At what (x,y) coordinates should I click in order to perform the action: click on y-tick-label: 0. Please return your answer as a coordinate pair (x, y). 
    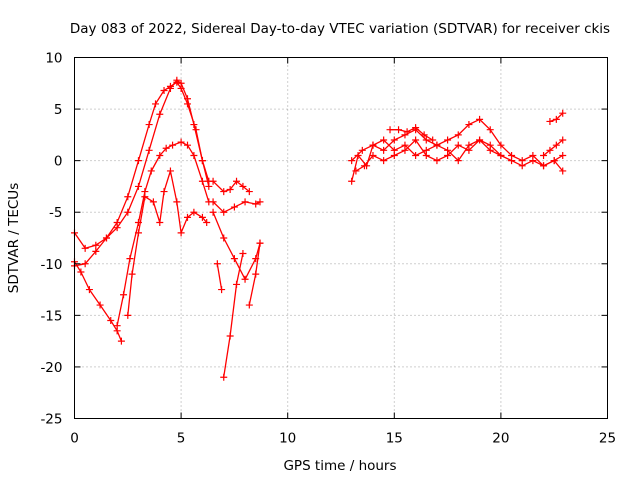
    Looking at the image, I should click on (58, 162).